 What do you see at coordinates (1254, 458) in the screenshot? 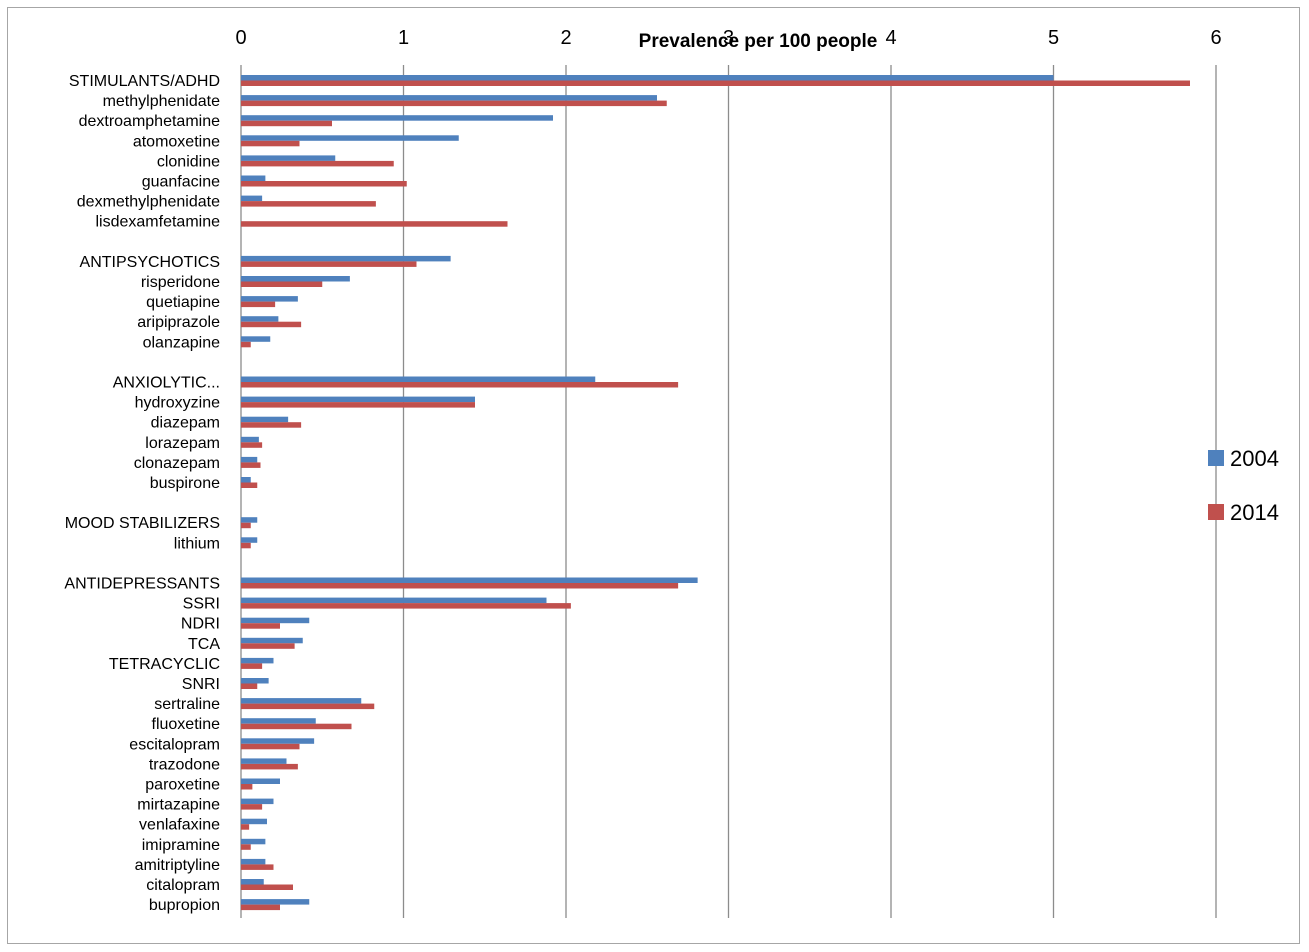
I see `legend-label: 2004` at bounding box center [1254, 458].